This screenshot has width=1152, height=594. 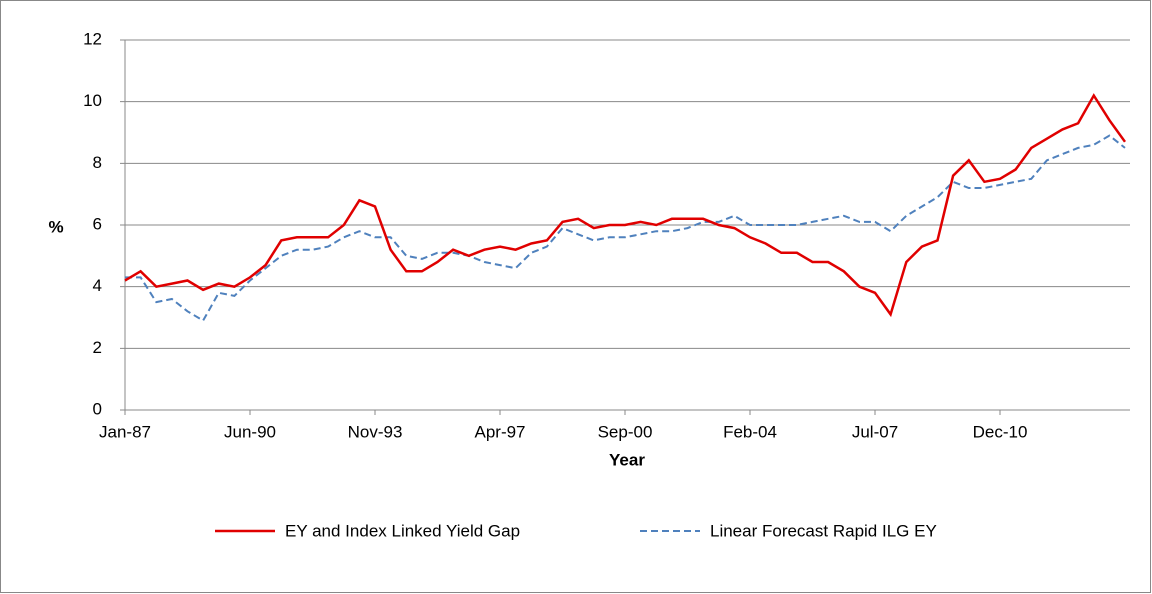 What do you see at coordinates (627, 459) in the screenshot?
I see `x-axis-label: Year` at bounding box center [627, 459].